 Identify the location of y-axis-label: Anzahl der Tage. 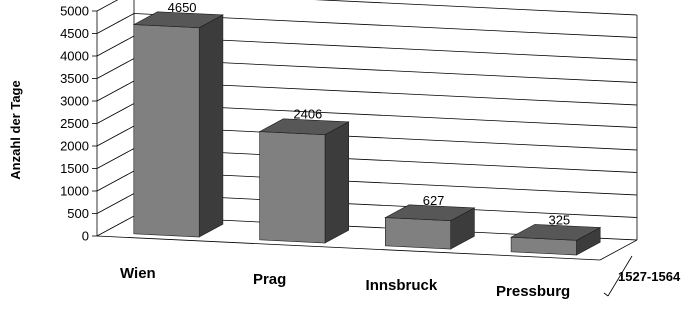
(15, 129).